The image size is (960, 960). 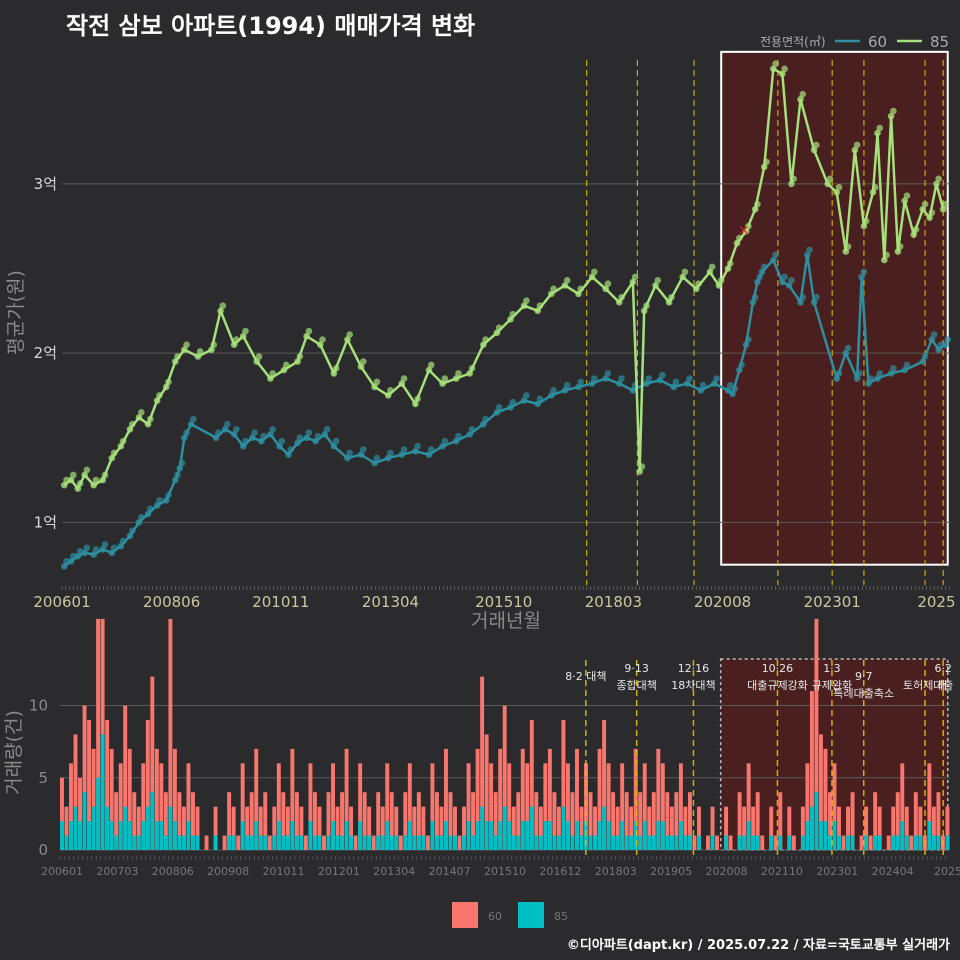 What do you see at coordinates (864, 676) in the screenshot?
I see `policy-label: 9·7` at bounding box center [864, 676].